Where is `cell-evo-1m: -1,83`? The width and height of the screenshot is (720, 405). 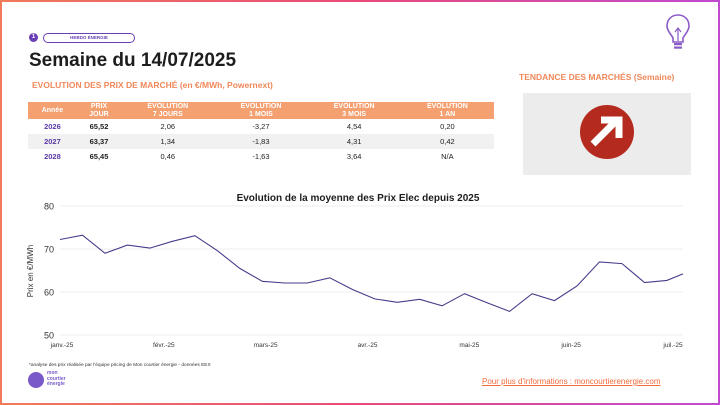
cell-evo-1m: -1,83 is located at coordinates (261, 141).